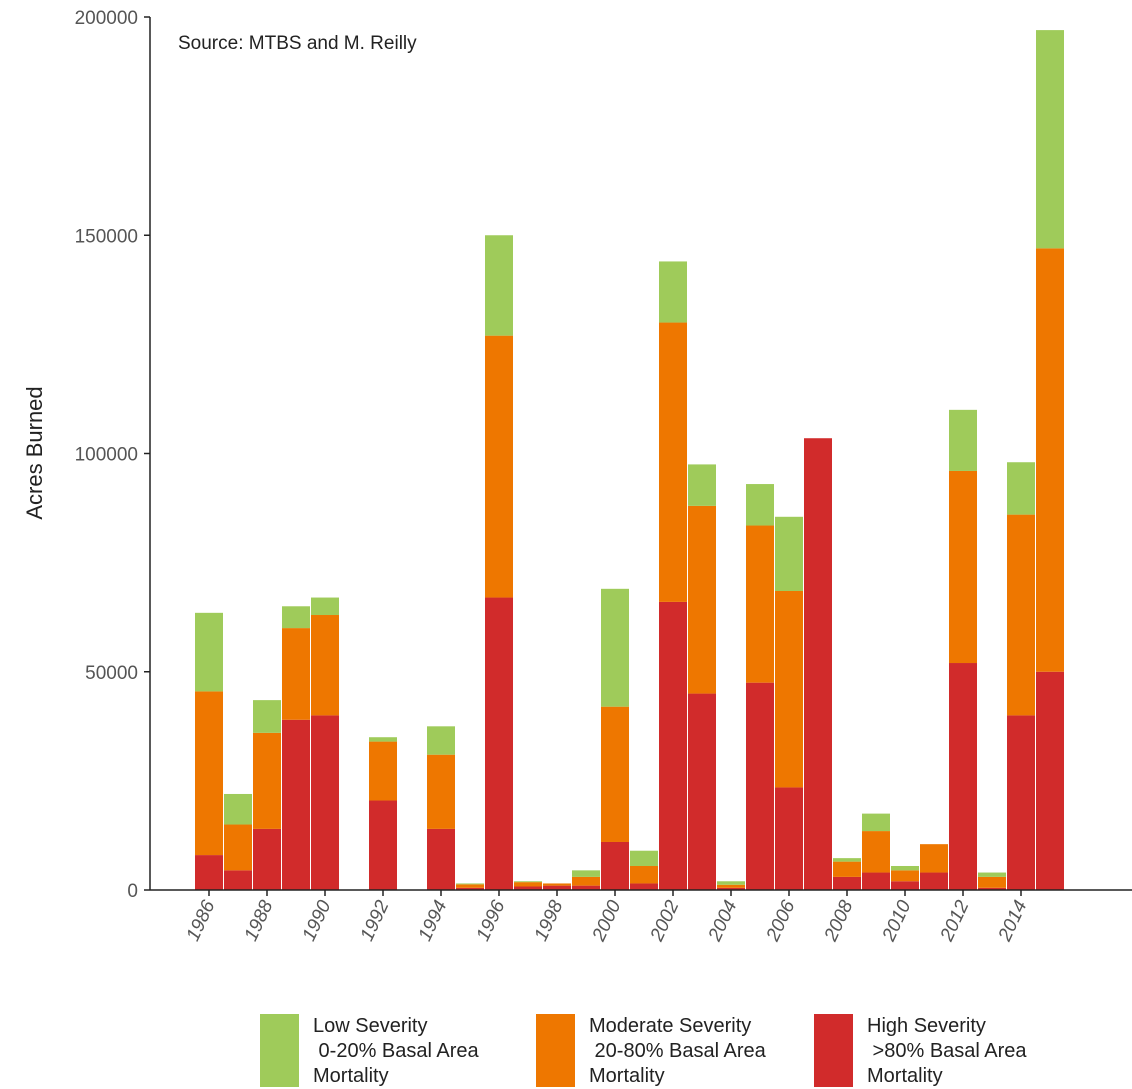 The image size is (1132, 1089). What do you see at coordinates (259, 921) in the screenshot?
I see `x-tick-label: 1988` at bounding box center [259, 921].